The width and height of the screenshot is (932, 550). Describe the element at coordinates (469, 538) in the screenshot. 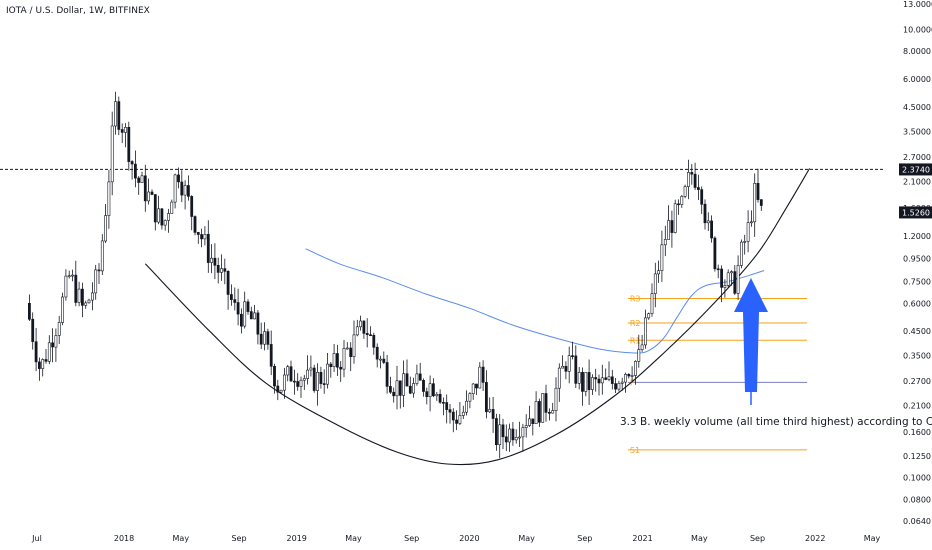

I see `x-tick-label: 2020` at that location.